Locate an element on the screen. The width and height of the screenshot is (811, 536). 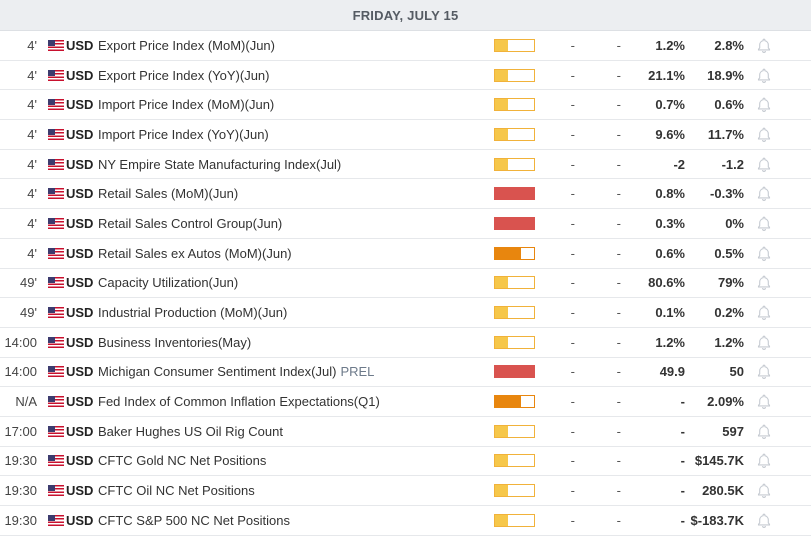
event-name-text: Retail Sales (MoM)(Jun) is located at coordinates (168, 194).